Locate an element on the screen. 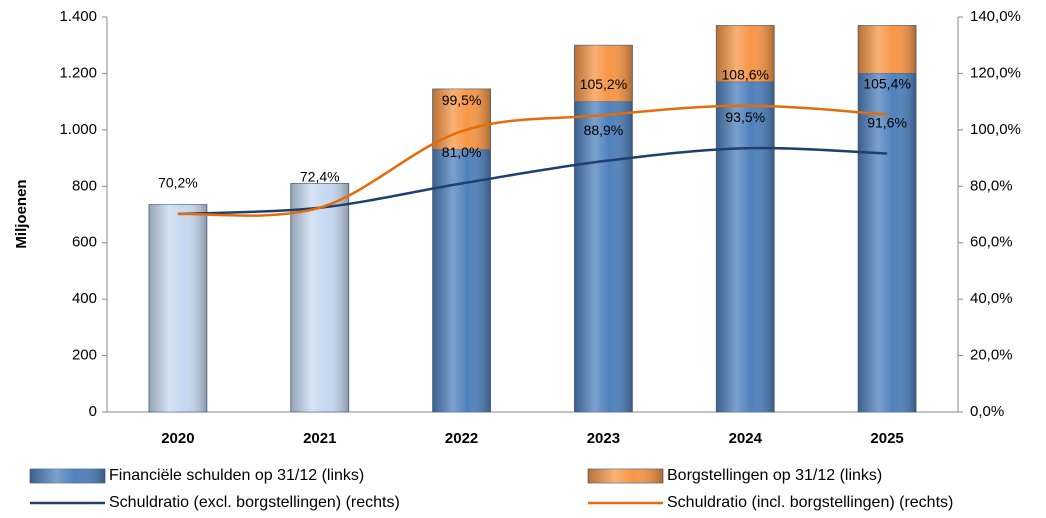 This screenshot has width=1046, height=518. y-tick-label: 1.400 is located at coordinates (78, 16).